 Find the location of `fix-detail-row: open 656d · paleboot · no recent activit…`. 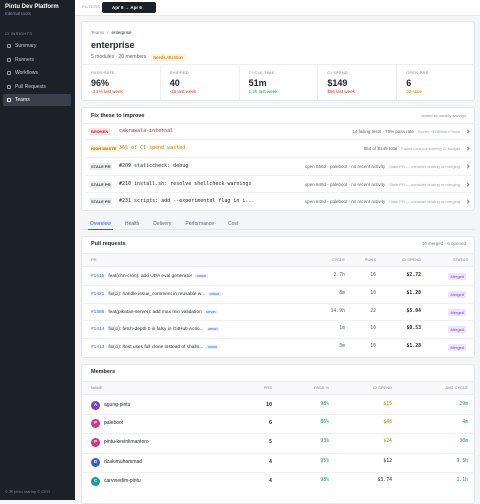

fix-detail-row: open 656d · paleboot · no recent activit… is located at coordinates (382, 166).